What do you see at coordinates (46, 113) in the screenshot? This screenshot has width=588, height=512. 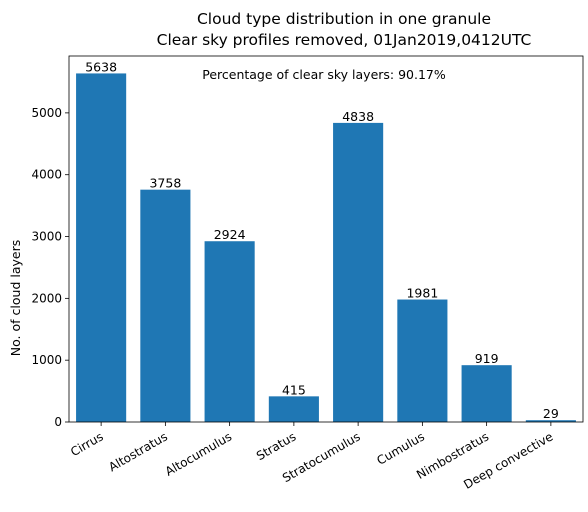 I see `y-tick-label: 5000` at bounding box center [46, 113].